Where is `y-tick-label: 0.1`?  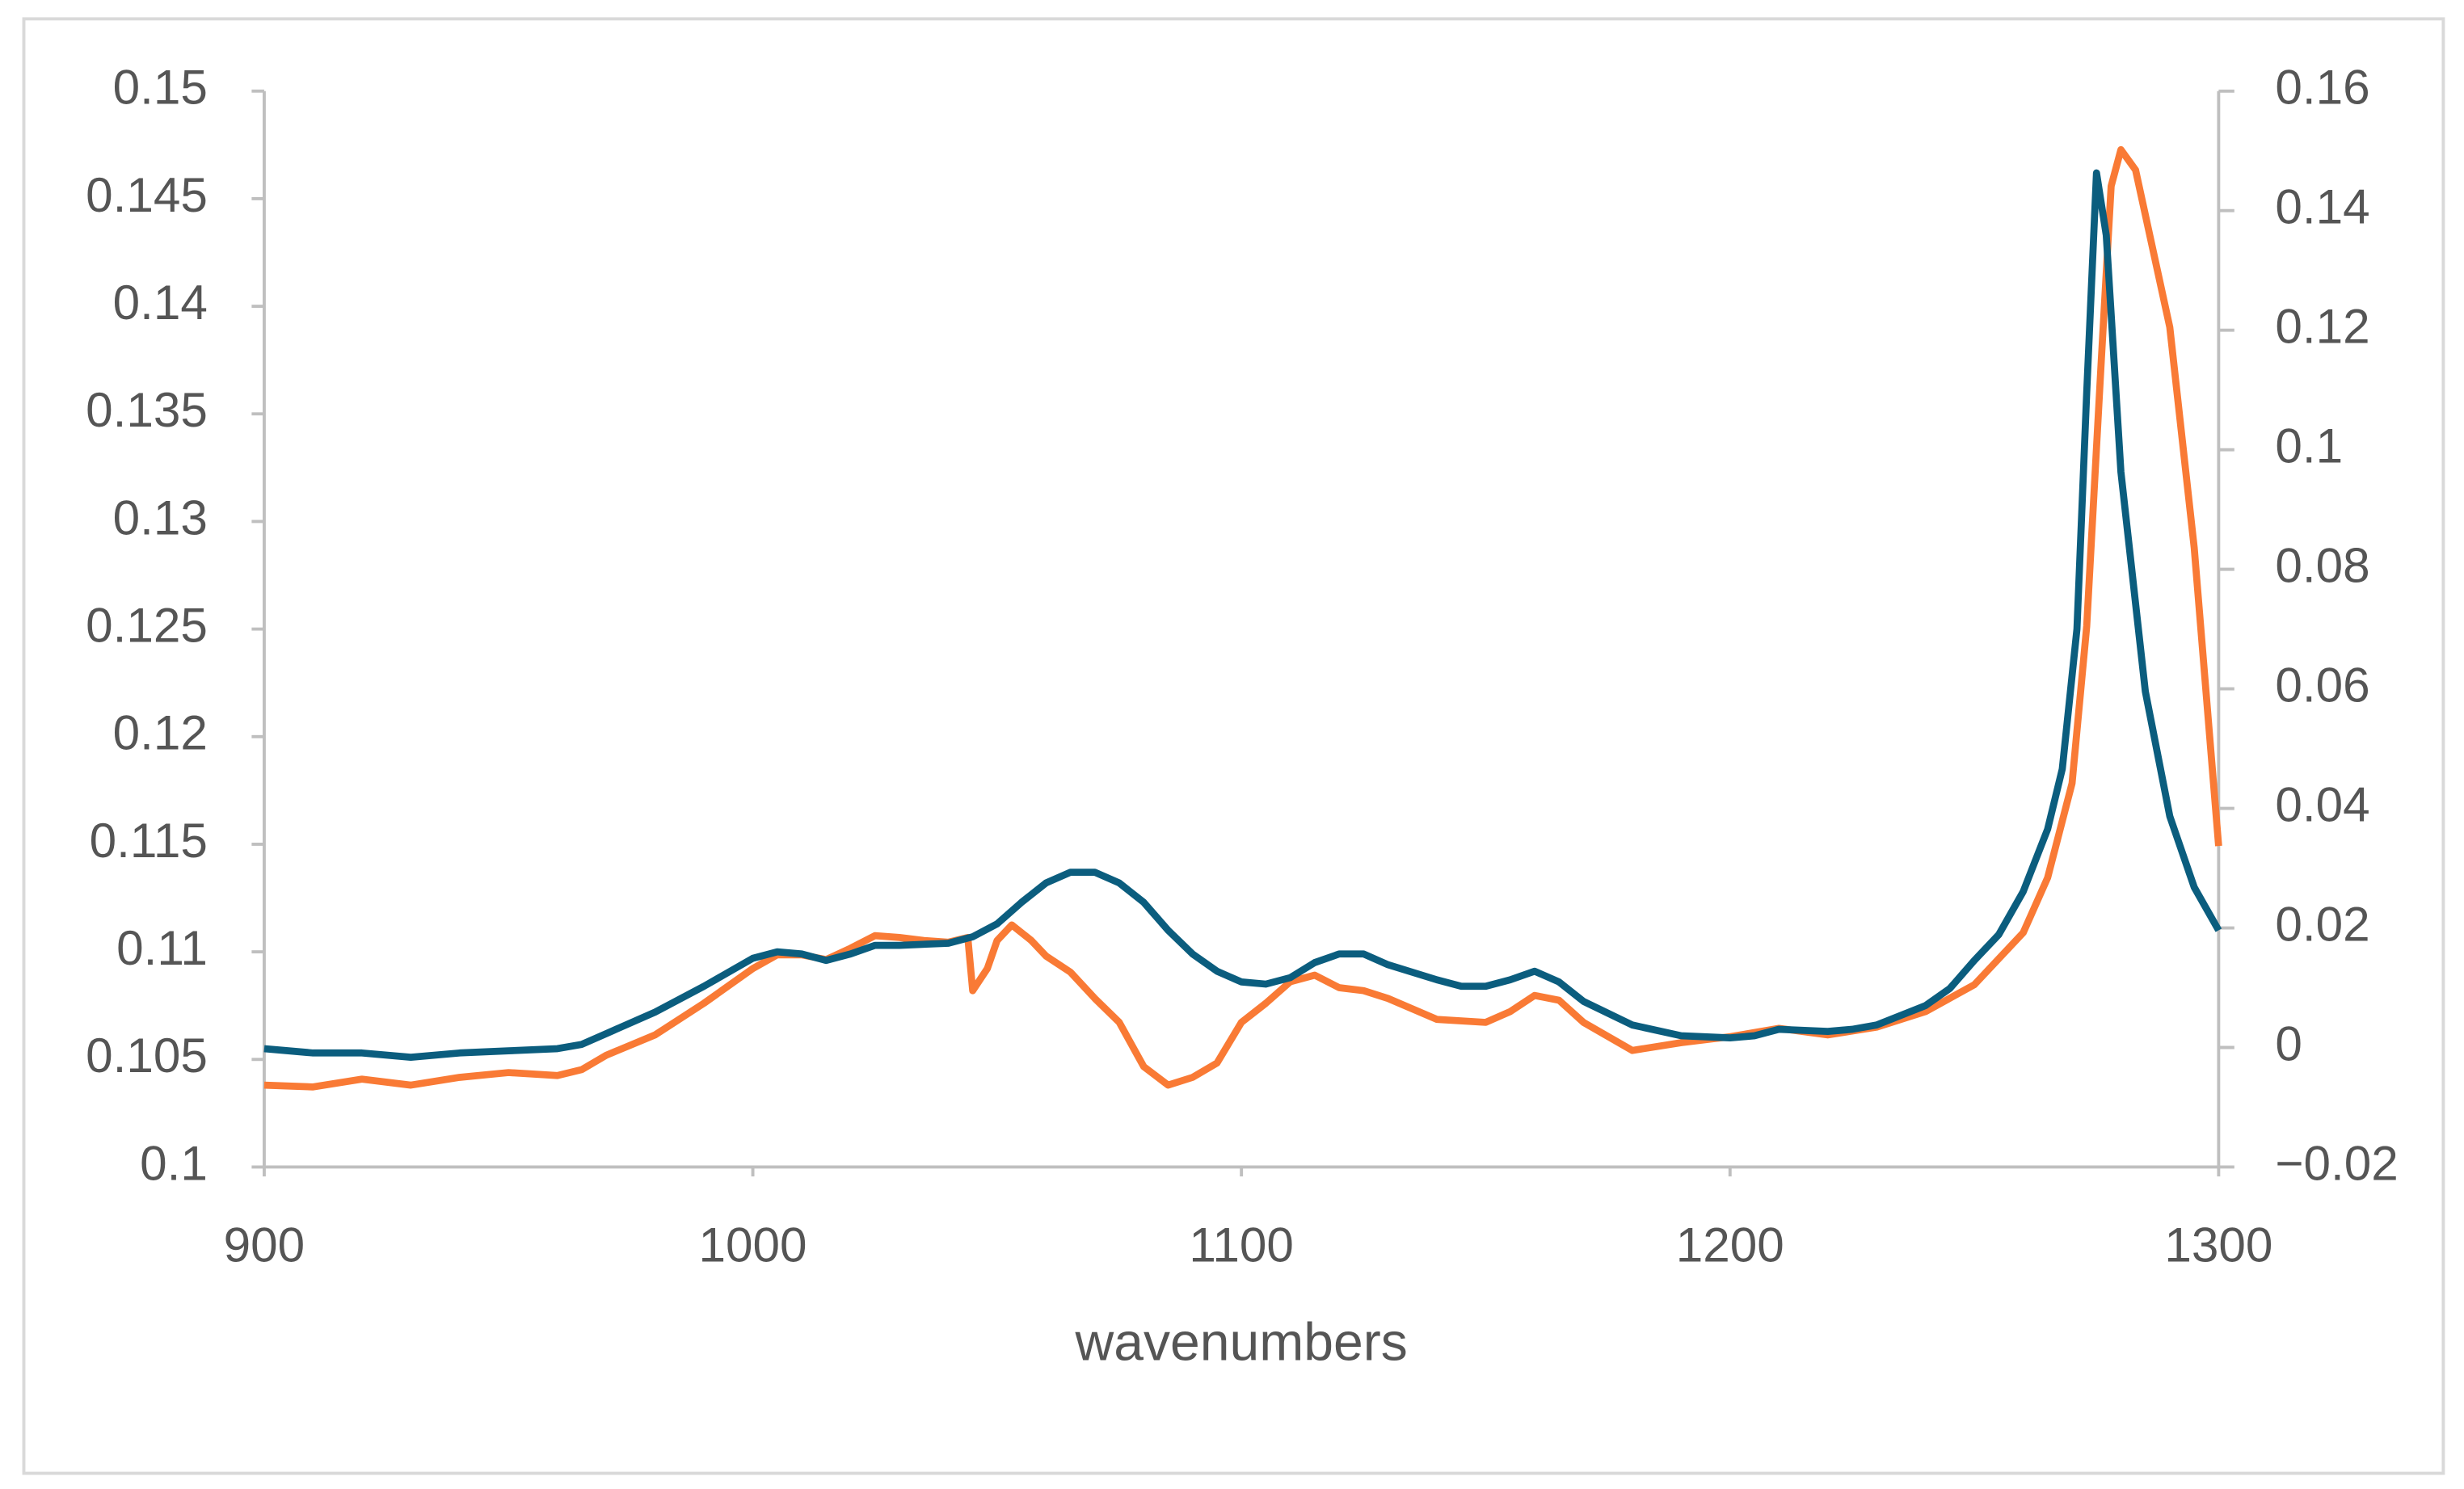
y-tick-label: 0.1 is located at coordinates (174, 1162).